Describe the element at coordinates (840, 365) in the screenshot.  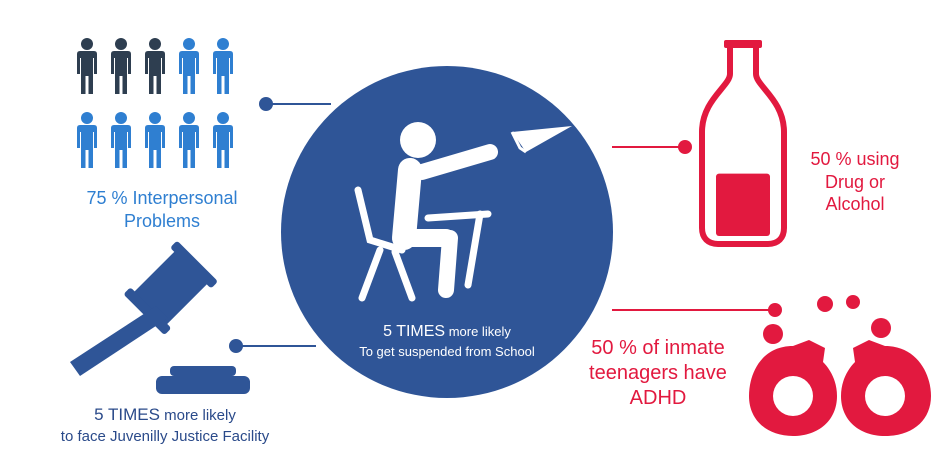
I see `handcuffs-icon` at that location.